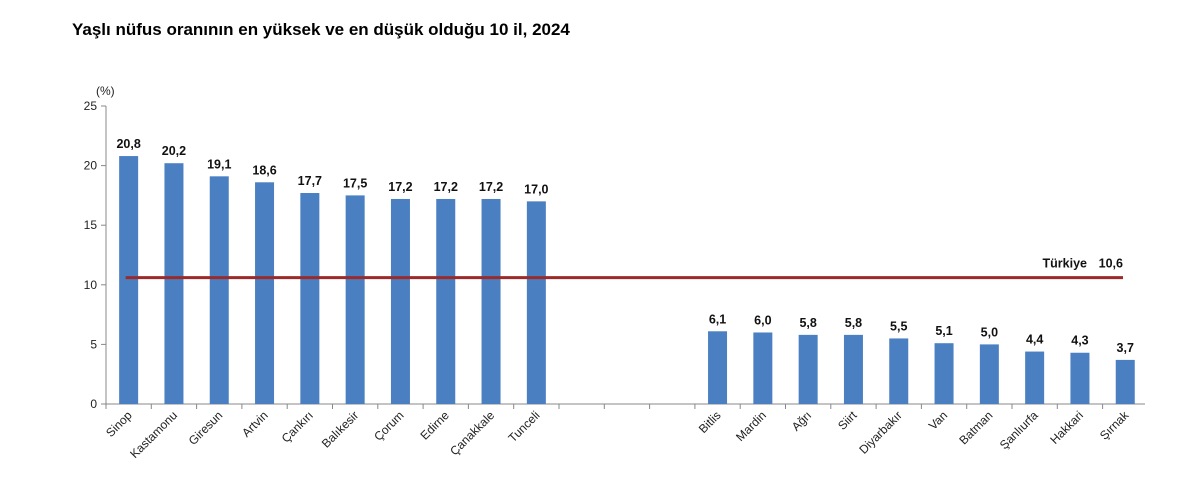 This screenshot has height=497, width=1200. What do you see at coordinates (1034, 340) in the screenshot?
I see `data-label: 4,4` at bounding box center [1034, 340].